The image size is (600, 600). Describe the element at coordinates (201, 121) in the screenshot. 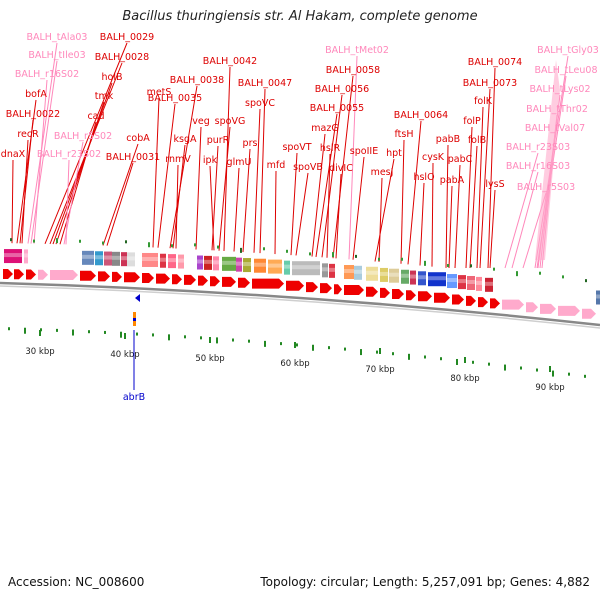

I see `gene-label-veg: veg` at that location.